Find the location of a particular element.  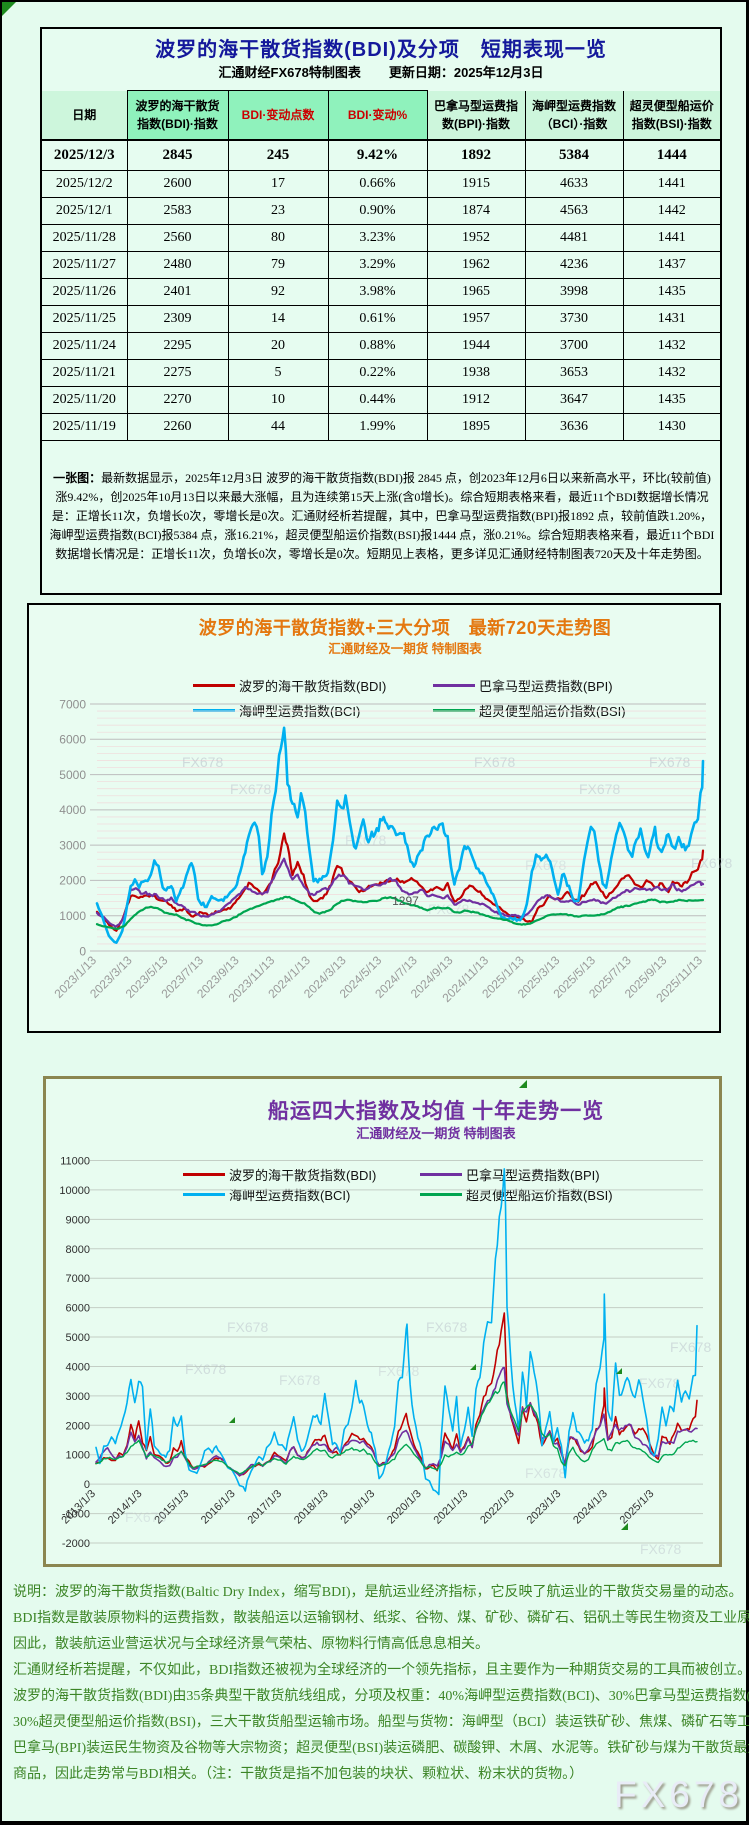

table-cell: 3636 is located at coordinates (574, 427).